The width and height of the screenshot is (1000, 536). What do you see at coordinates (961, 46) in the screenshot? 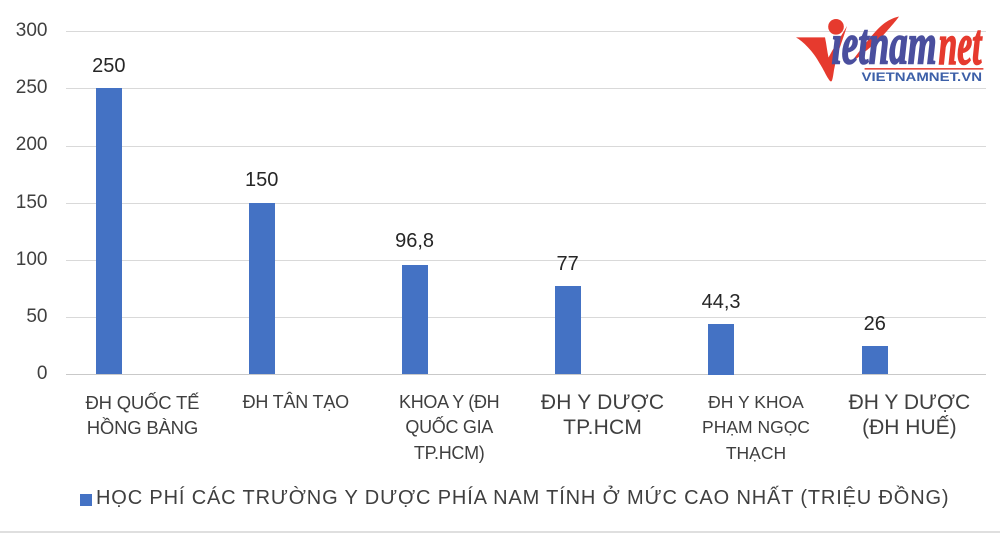
I see `svg-text: net` at bounding box center [961, 46].